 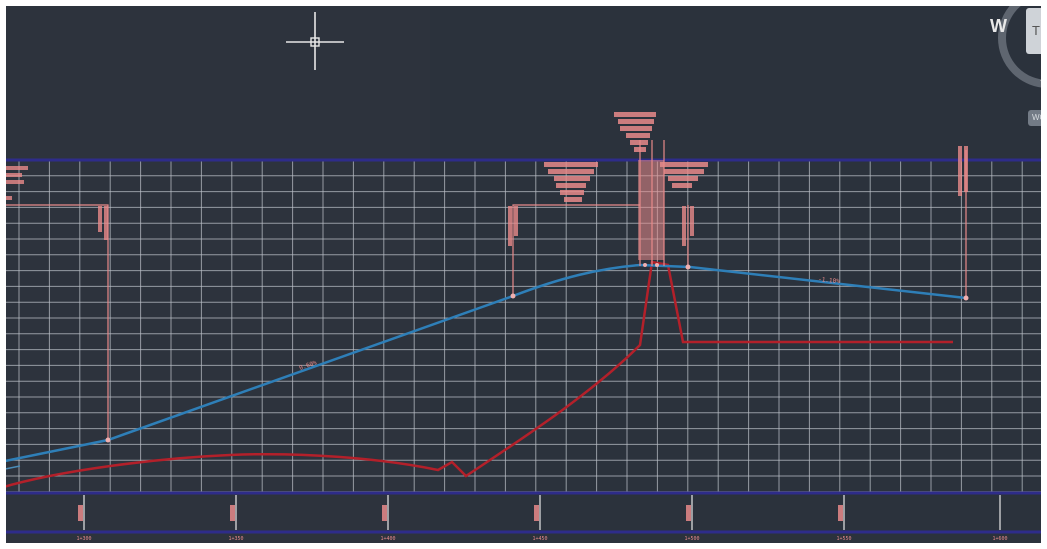 What do you see at coordinates (1018, 50) in the screenshot?
I see `viewcube-compass-ring` at bounding box center [1018, 50].